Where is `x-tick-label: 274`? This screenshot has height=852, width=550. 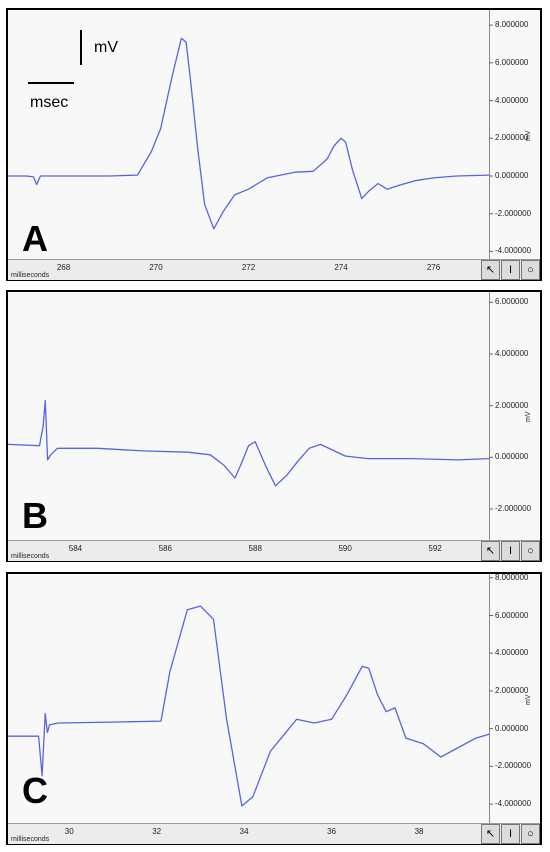 x-tick-label: 274 is located at coordinates (341, 267).